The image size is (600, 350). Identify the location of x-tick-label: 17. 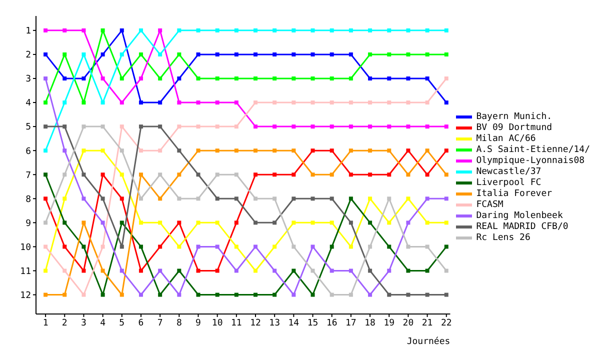
(351, 323).